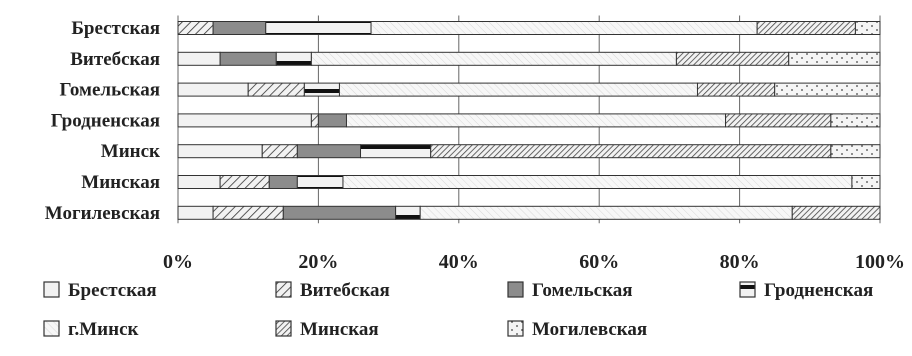 This screenshot has width=912, height=356. Describe the element at coordinates (459, 262) in the screenshot. I see `x-tick-label: 40%` at that location.